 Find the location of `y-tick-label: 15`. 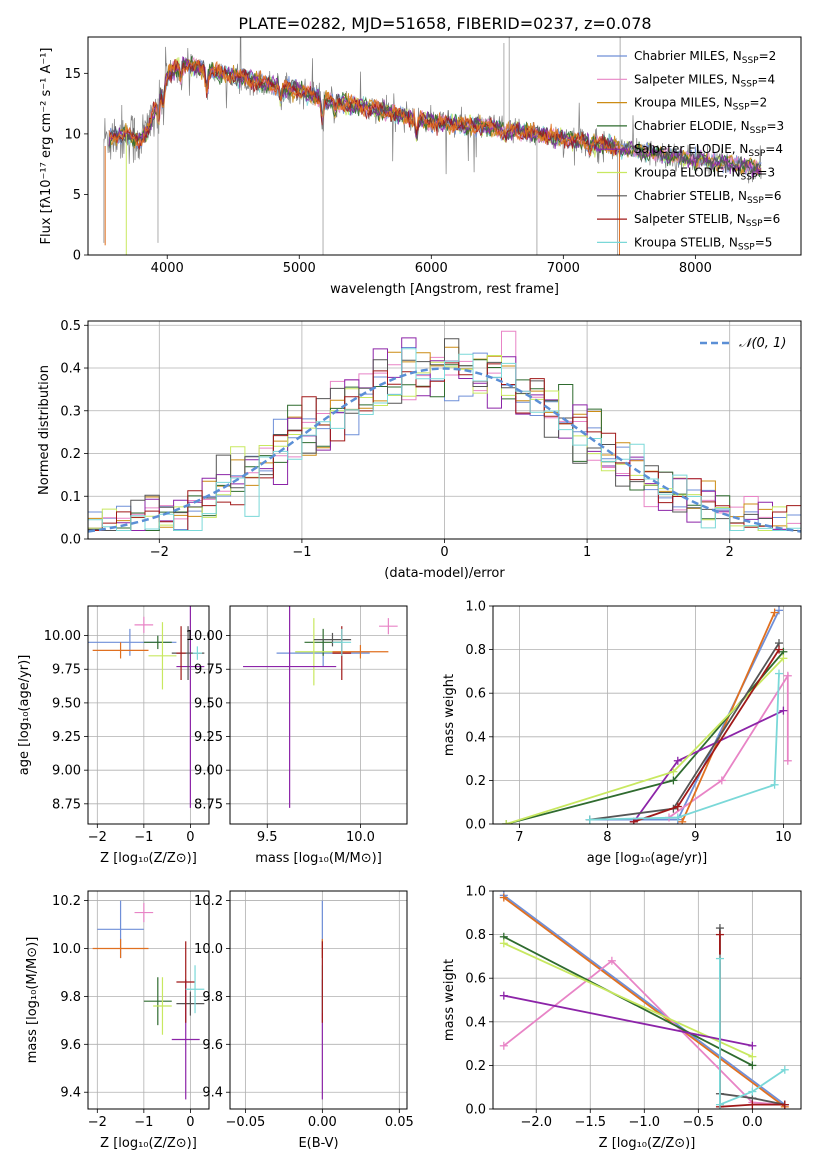

y-tick-label: 15 is located at coordinates (72, 74).